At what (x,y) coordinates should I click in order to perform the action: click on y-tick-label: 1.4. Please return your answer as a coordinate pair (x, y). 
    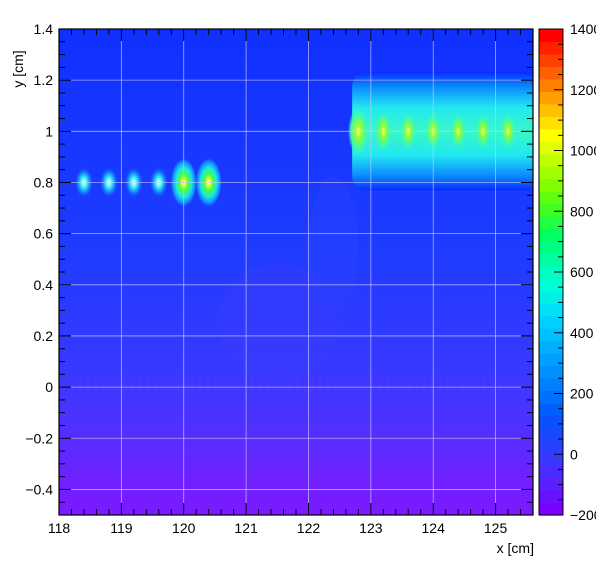
    Looking at the image, I should click on (44, 29).